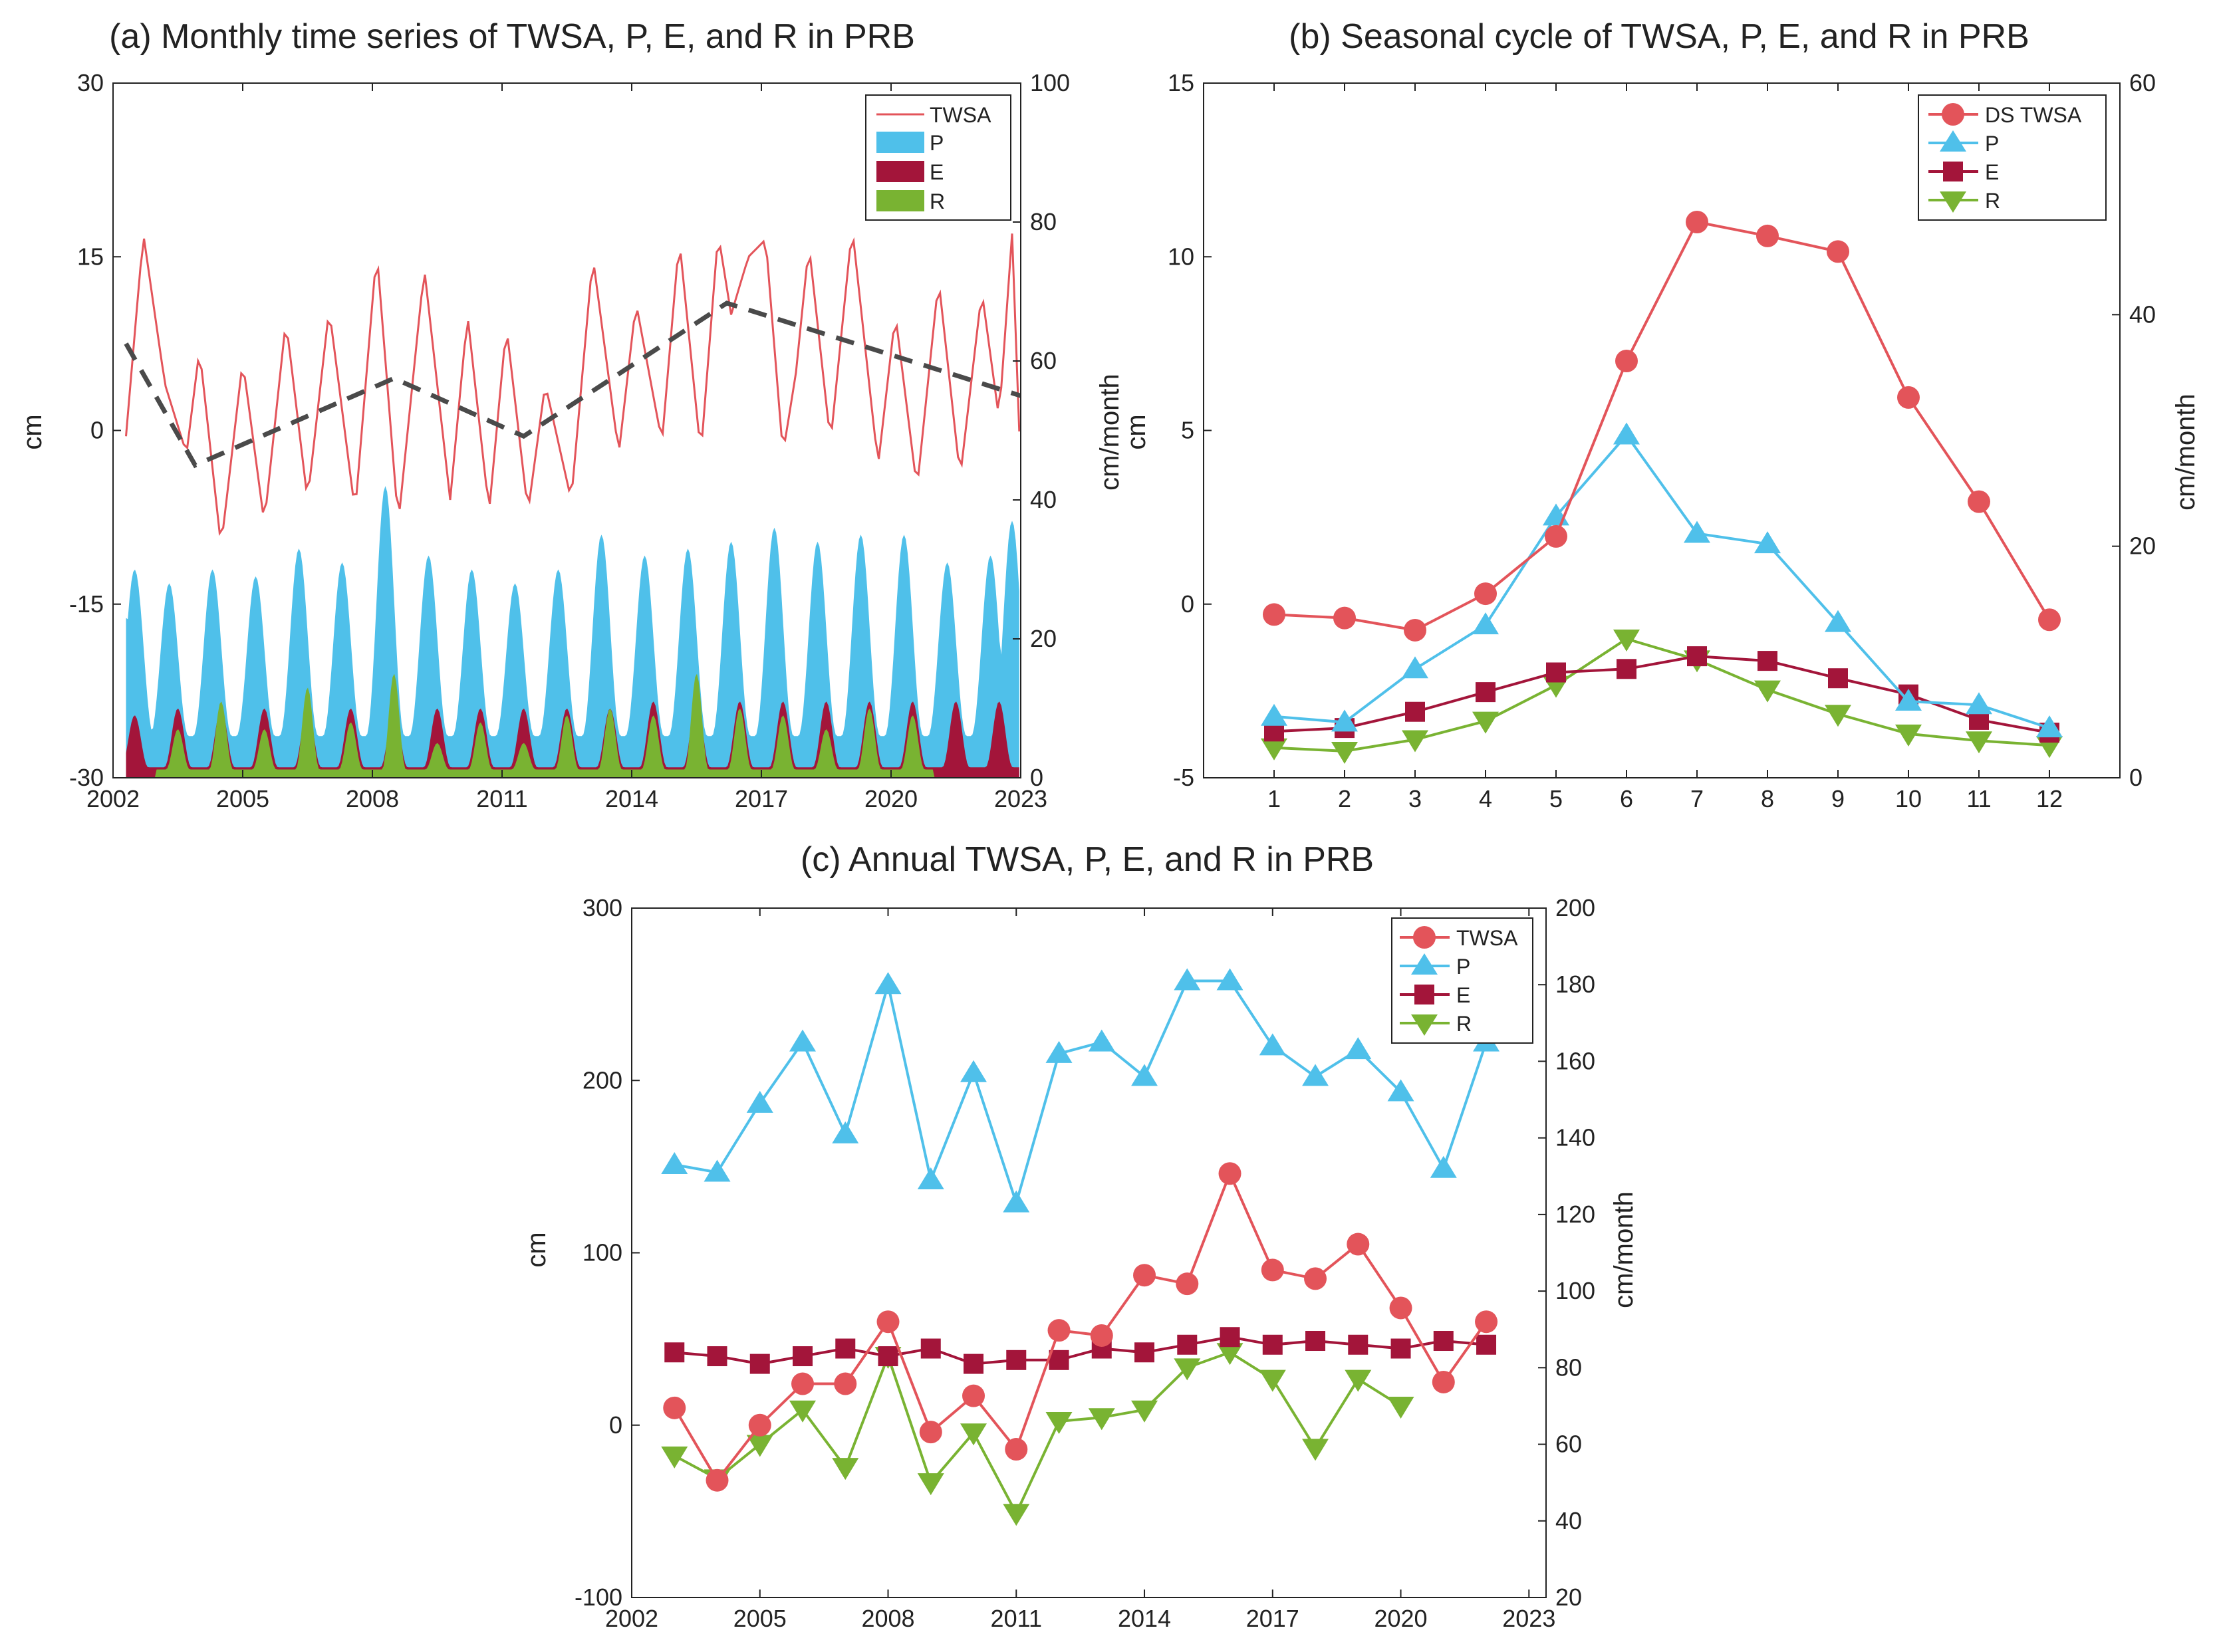 Image resolution: width=2215 pixels, height=1652 pixels. I want to click on panel-b-xtick-label: 6, so click(1626, 799).